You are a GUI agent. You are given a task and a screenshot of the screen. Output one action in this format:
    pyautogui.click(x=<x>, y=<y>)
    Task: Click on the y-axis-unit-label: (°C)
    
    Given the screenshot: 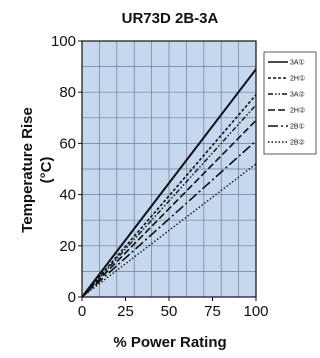 What is the action you would take?
    pyautogui.click(x=46, y=170)
    